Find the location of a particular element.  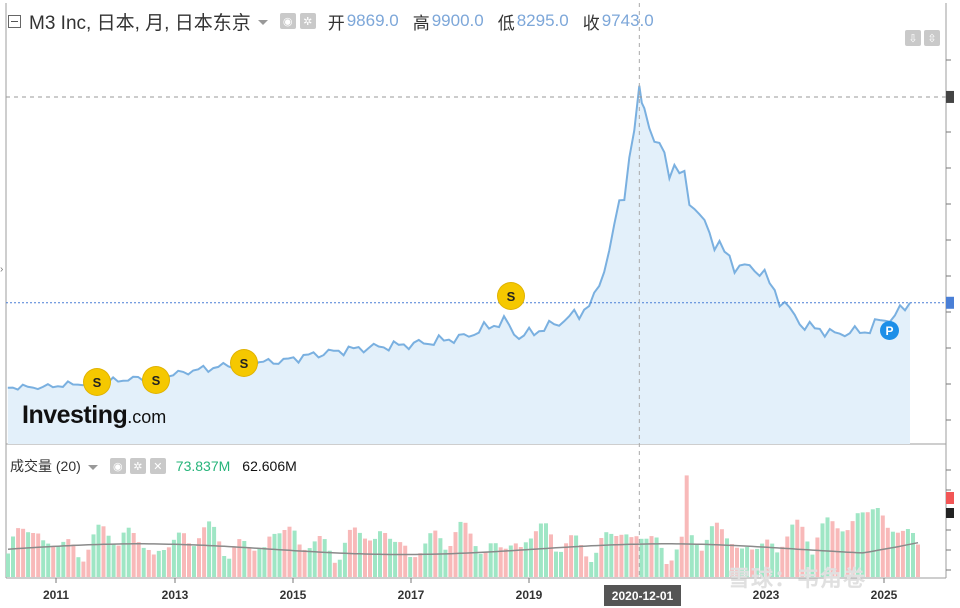

close-value: 9743.0 is located at coordinates (627, 20).